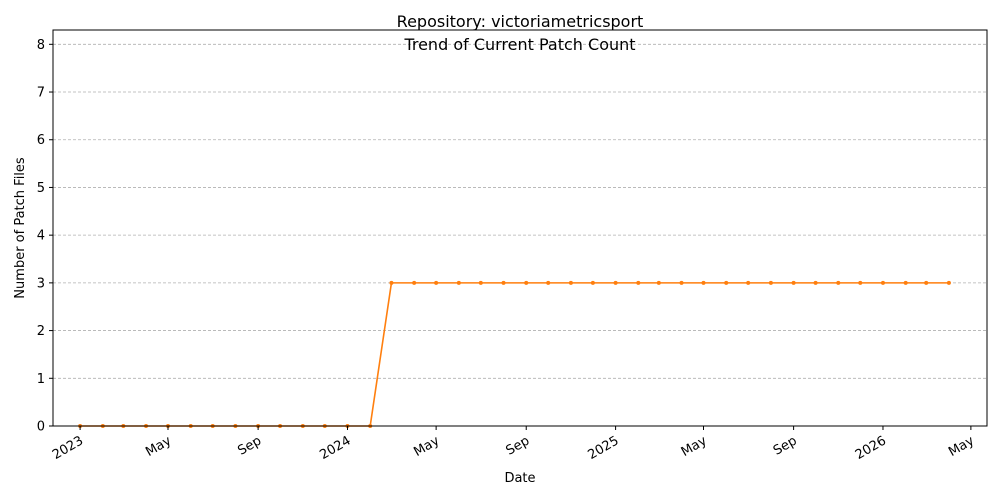 This screenshot has width=1000, height=500. What do you see at coordinates (519, 44) in the screenshot?
I see `chart-subtitle: Trend of Current Patch Count` at bounding box center [519, 44].